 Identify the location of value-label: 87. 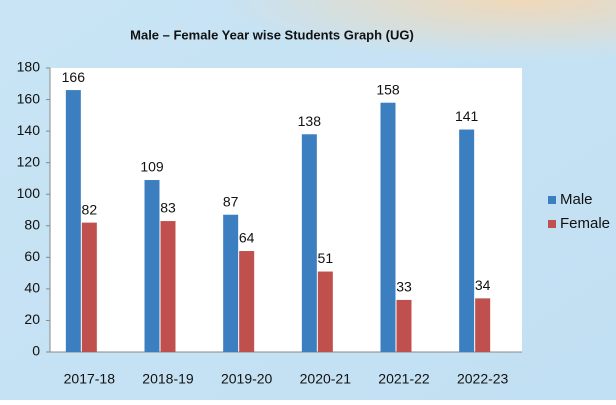
(231, 201).